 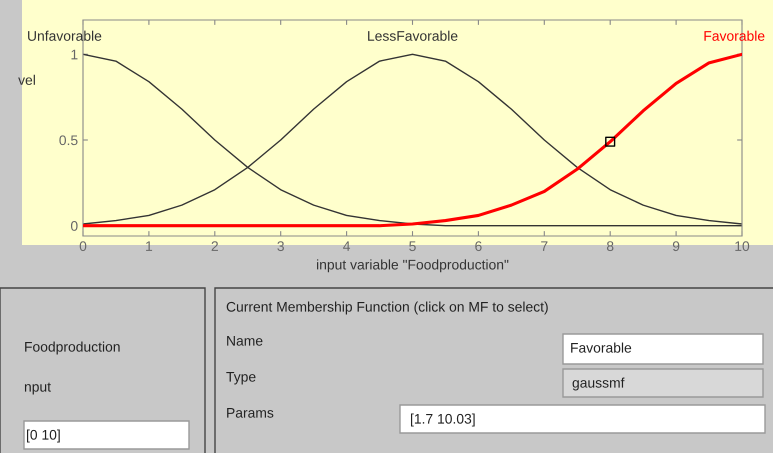 What do you see at coordinates (601, 347) in the screenshot?
I see `text: Favorable` at bounding box center [601, 347].